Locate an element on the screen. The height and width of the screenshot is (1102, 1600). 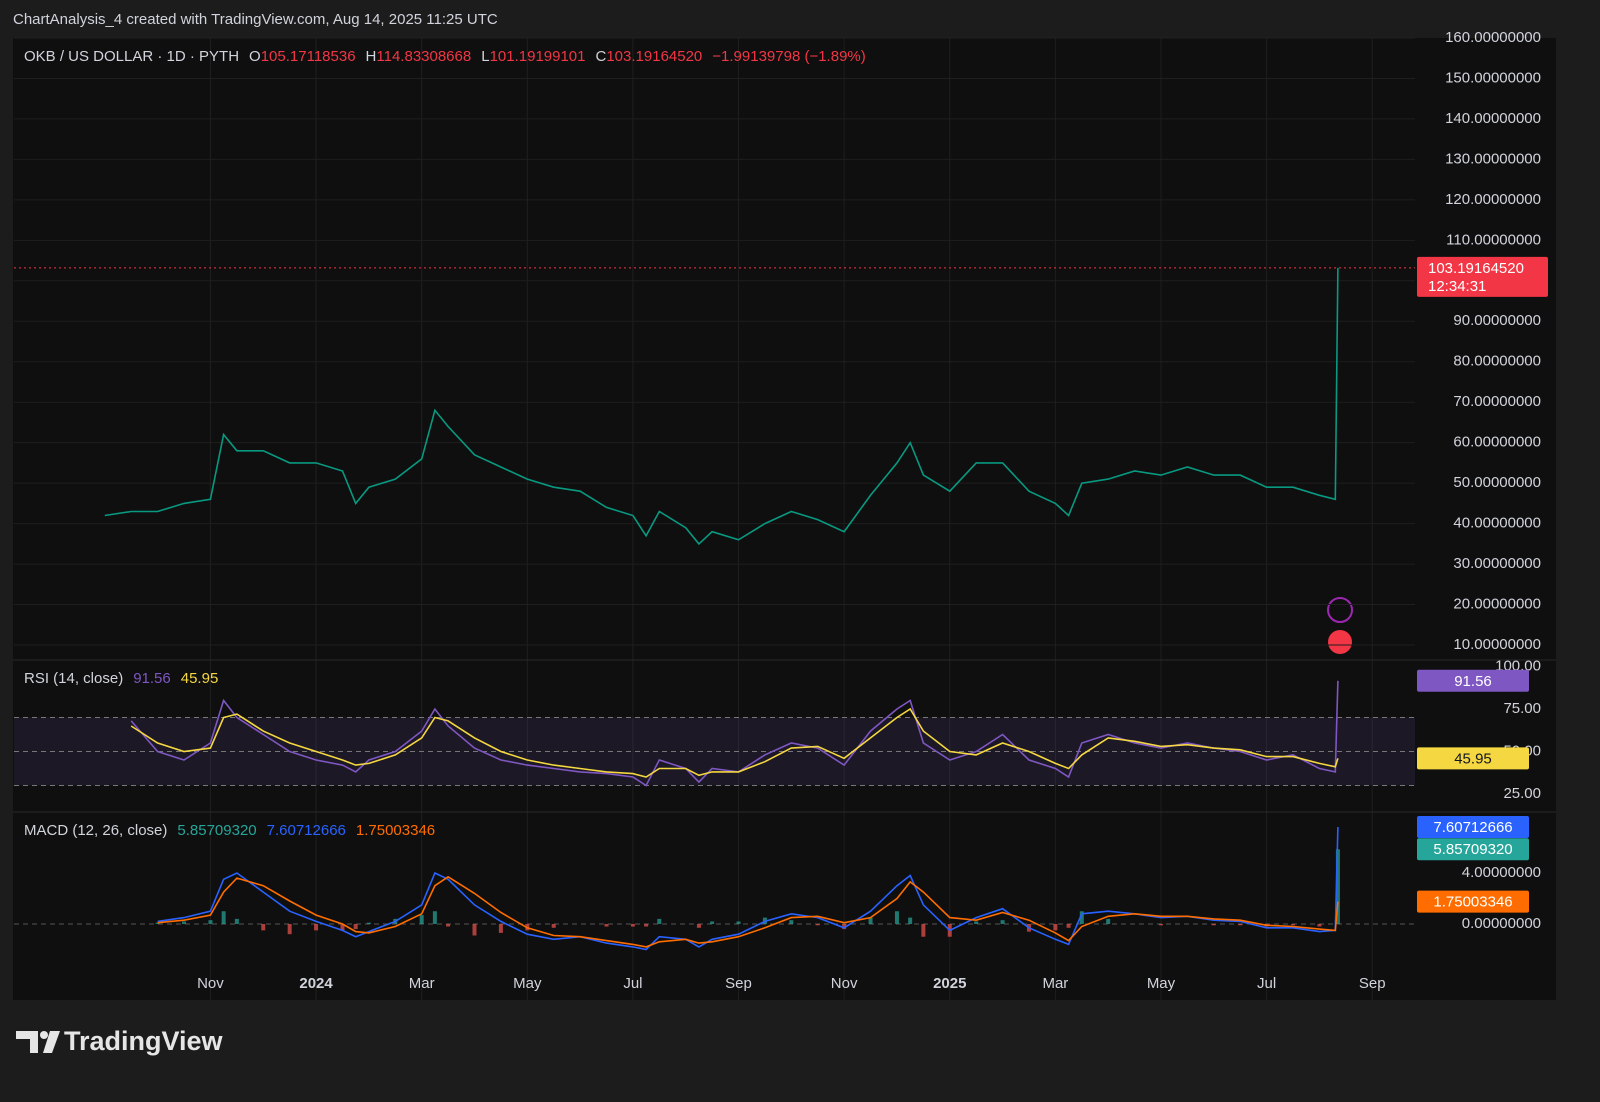
countdown: 12:34:31 is located at coordinates (1457, 286).